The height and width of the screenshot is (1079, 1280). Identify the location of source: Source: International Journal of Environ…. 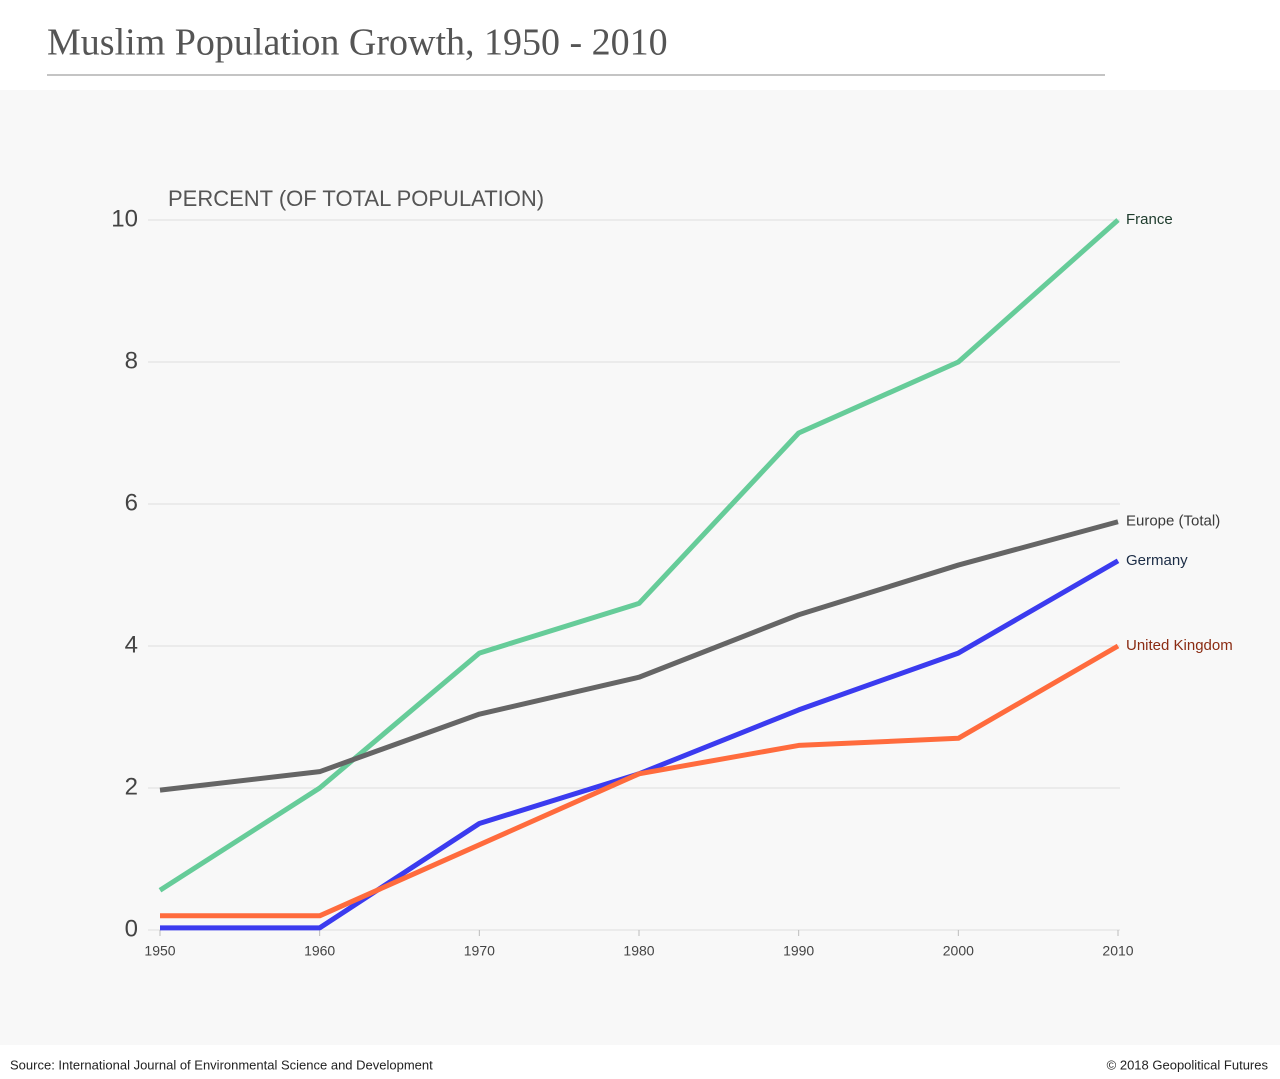
(221, 1064).